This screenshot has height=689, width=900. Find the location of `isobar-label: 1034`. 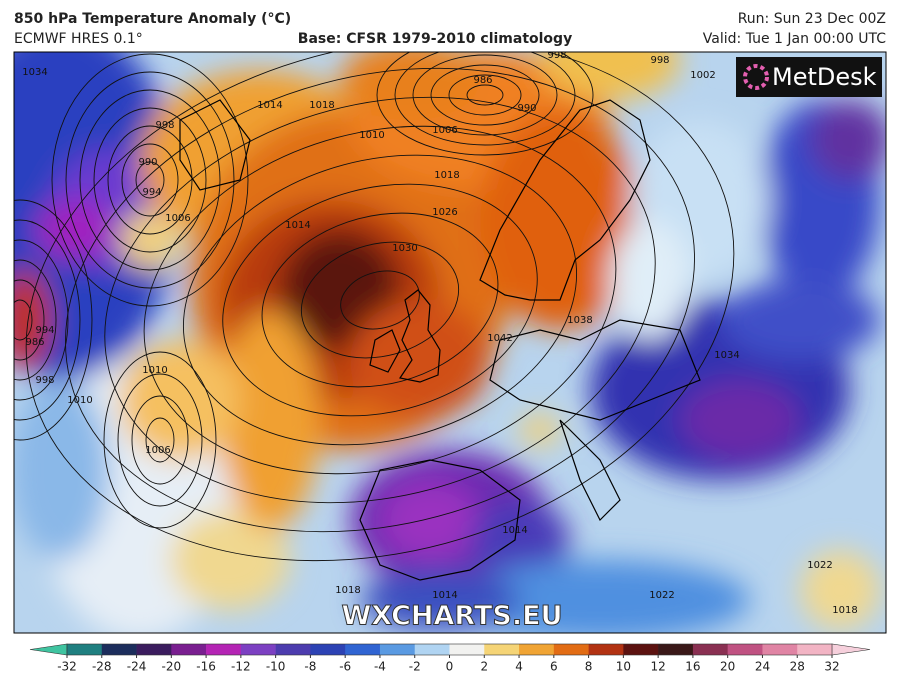

isobar-label: 1034 is located at coordinates (34, 72).